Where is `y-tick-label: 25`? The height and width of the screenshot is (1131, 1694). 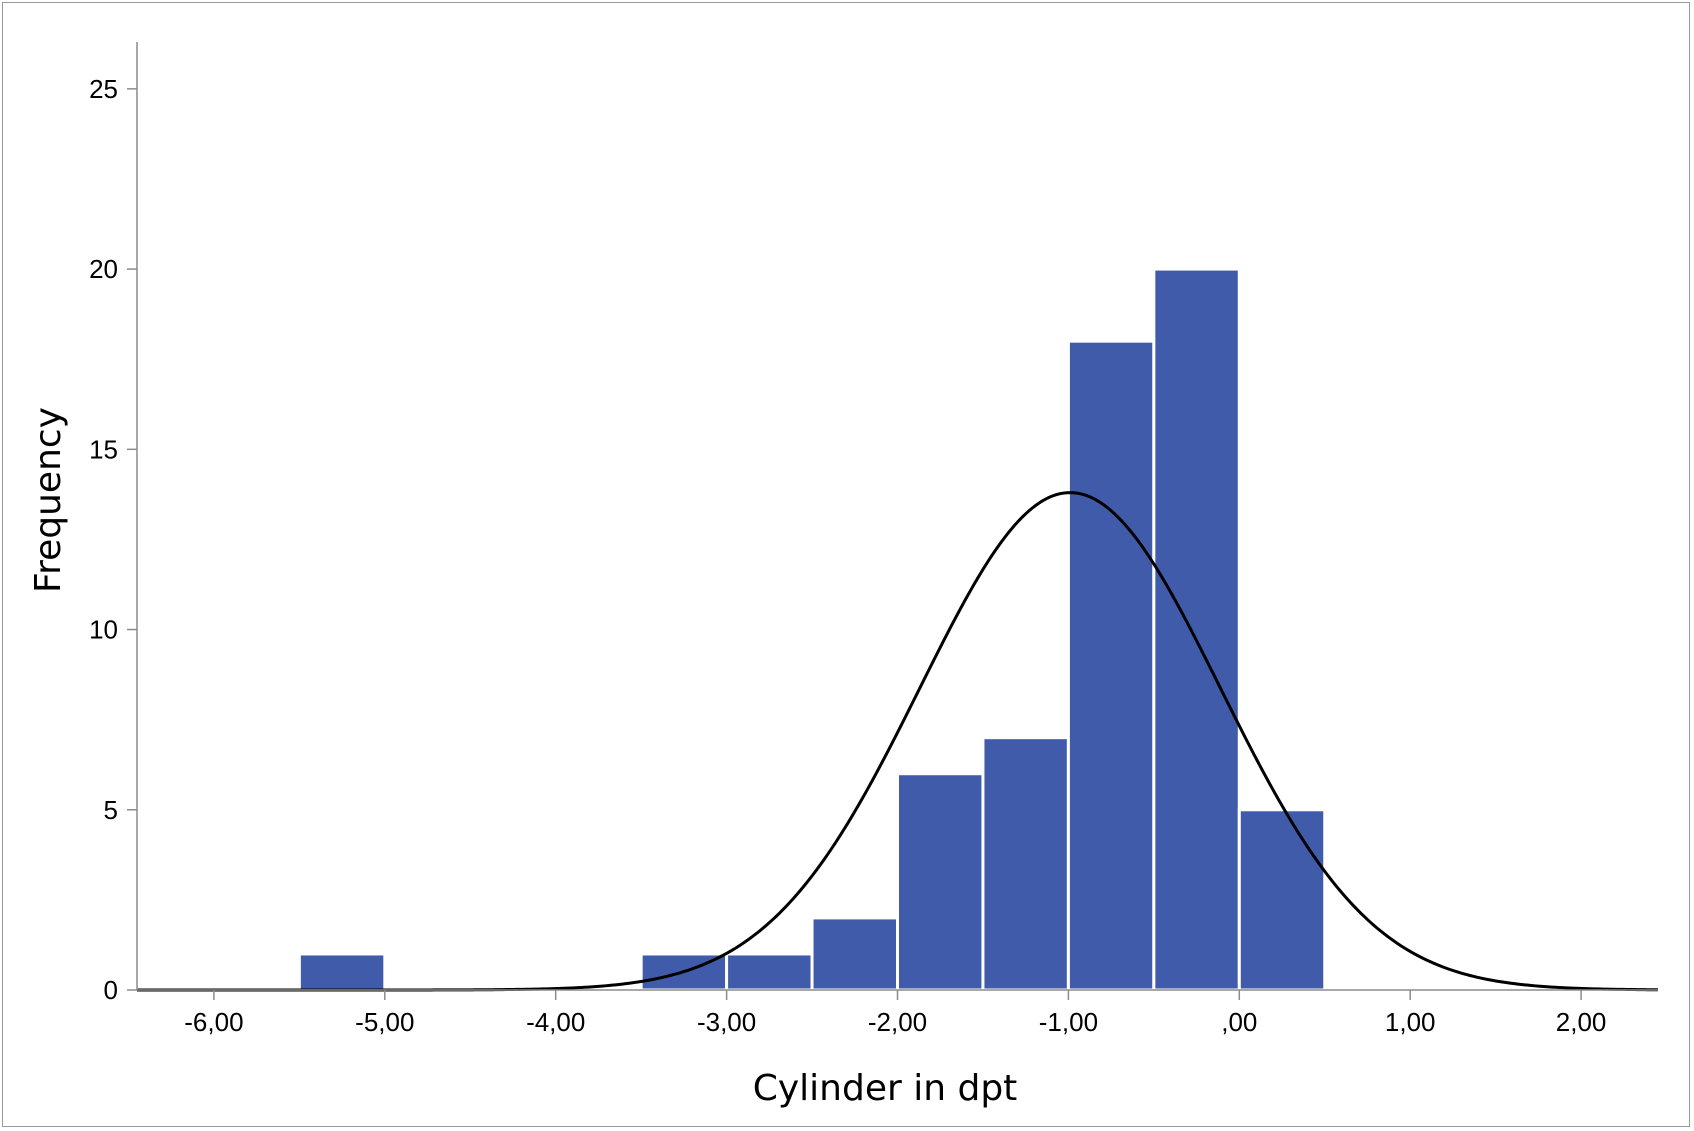 y-tick-label: 25 is located at coordinates (103, 89).